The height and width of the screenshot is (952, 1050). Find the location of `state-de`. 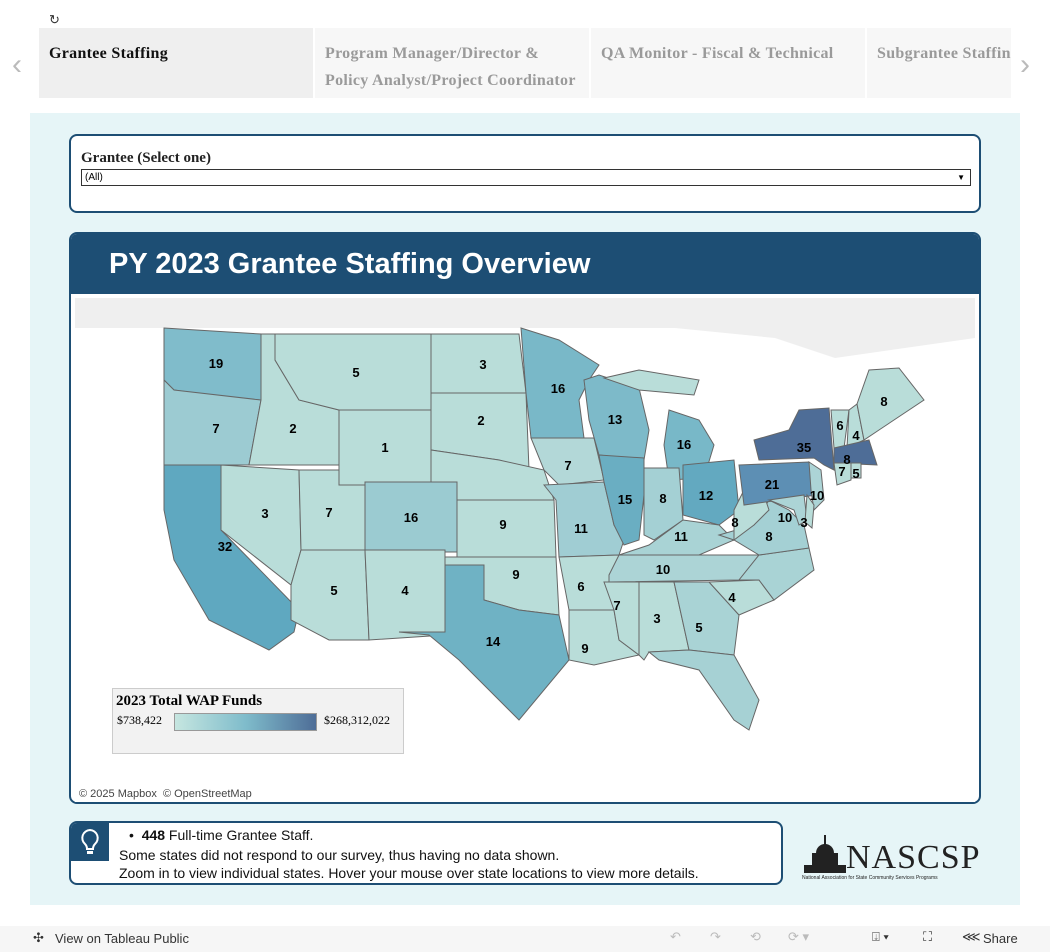

state-de is located at coordinates (809, 511).